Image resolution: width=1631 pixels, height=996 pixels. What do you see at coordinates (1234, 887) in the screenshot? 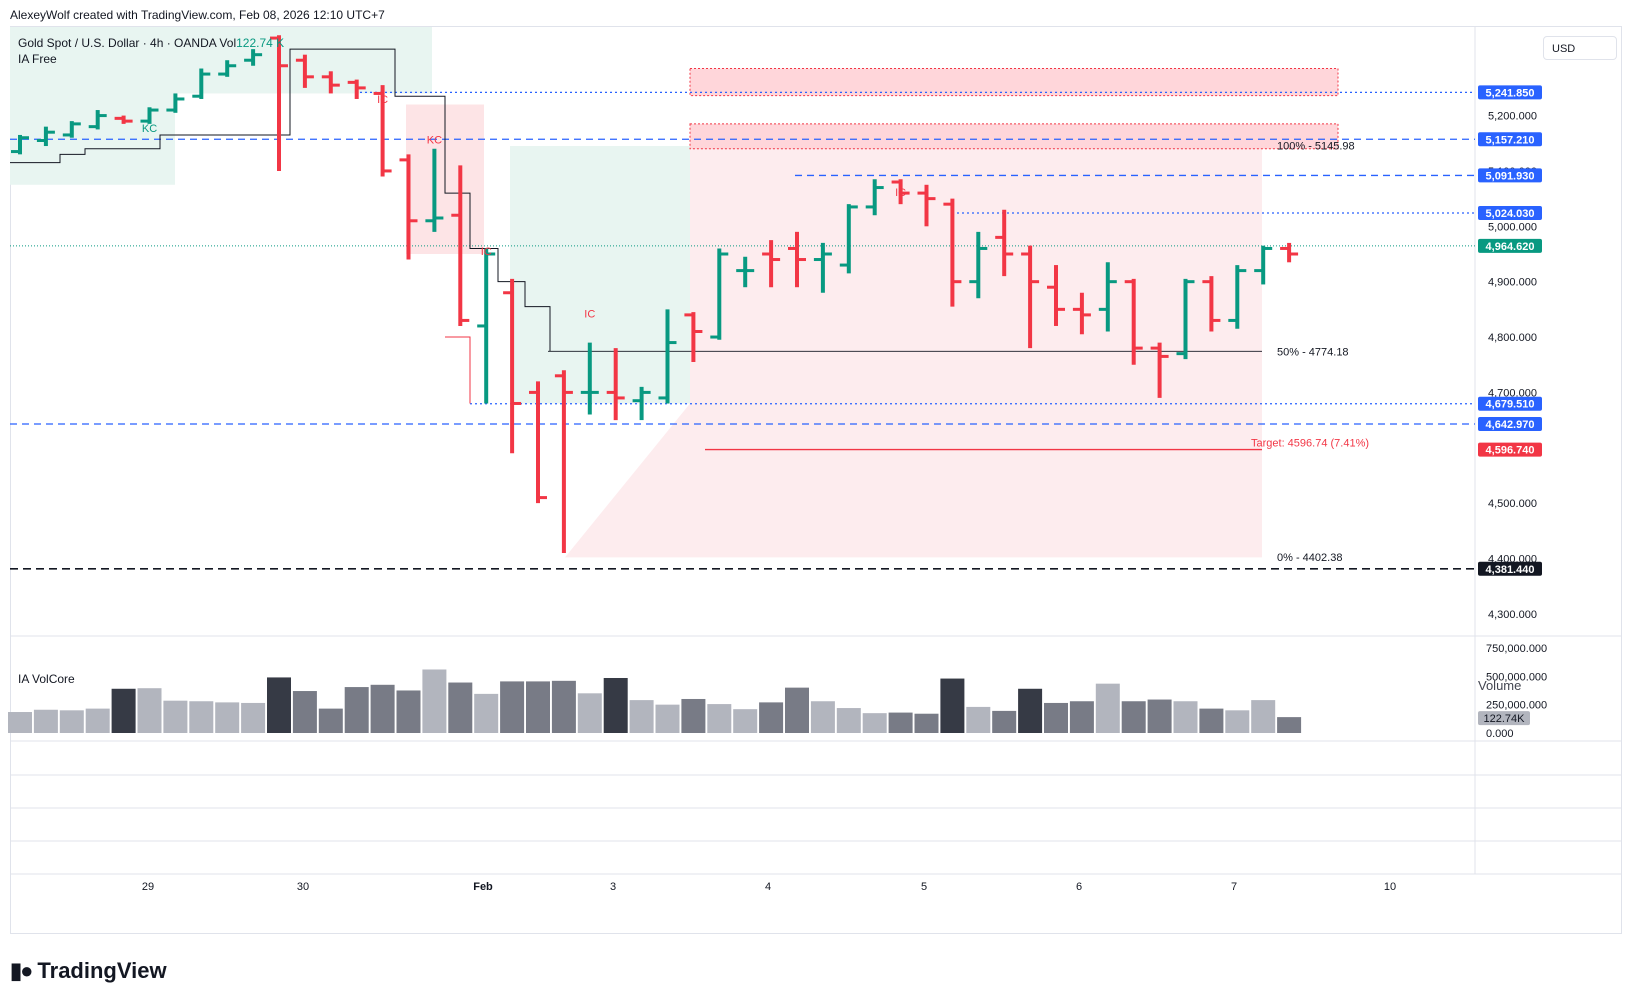
I see `x-tick-label: 7` at bounding box center [1234, 887].